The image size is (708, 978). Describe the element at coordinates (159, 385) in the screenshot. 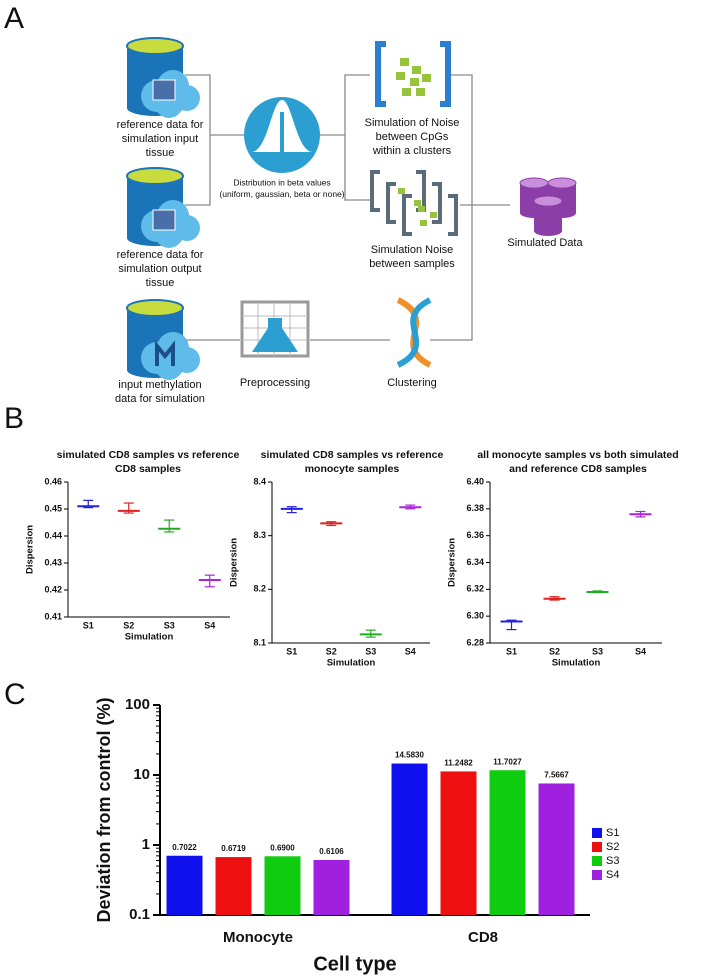

I see `node-label: input methylation` at that location.